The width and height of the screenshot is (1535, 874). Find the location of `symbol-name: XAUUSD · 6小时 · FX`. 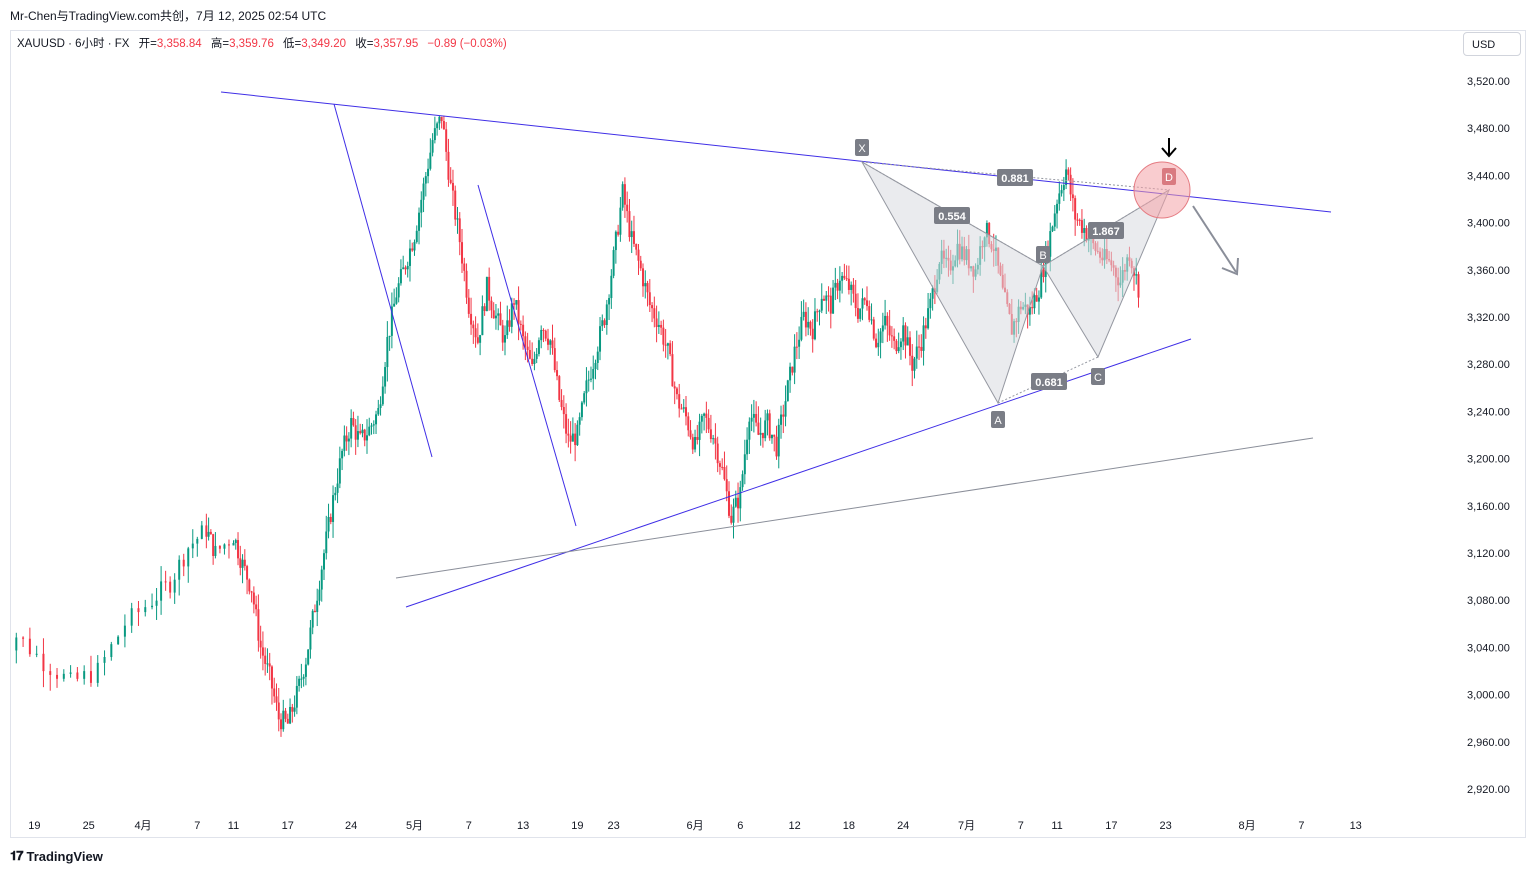

symbol-name: XAUUSD · 6小时 · FX is located at coordinates (73, 44).